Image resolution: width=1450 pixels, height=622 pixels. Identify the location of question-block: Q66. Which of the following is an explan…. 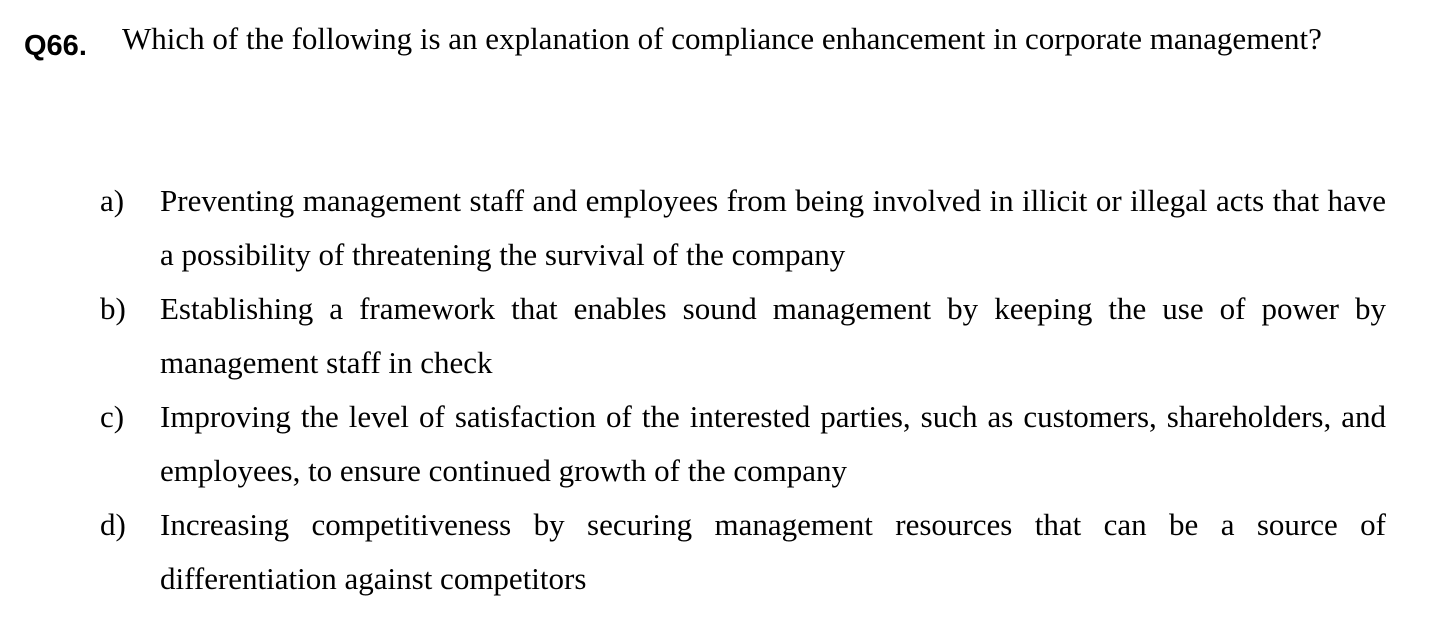
(705, 39).